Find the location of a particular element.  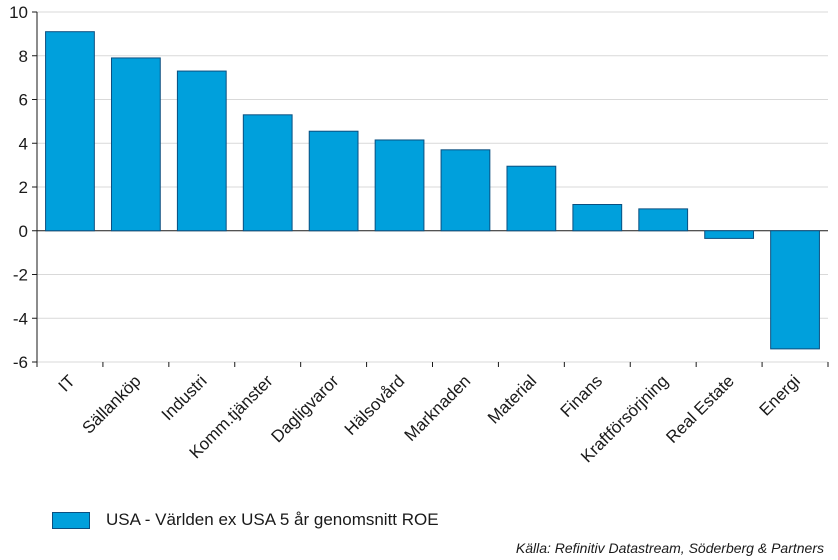

x-tick-label: Dagligvaror is located at coordinates (305, 408).